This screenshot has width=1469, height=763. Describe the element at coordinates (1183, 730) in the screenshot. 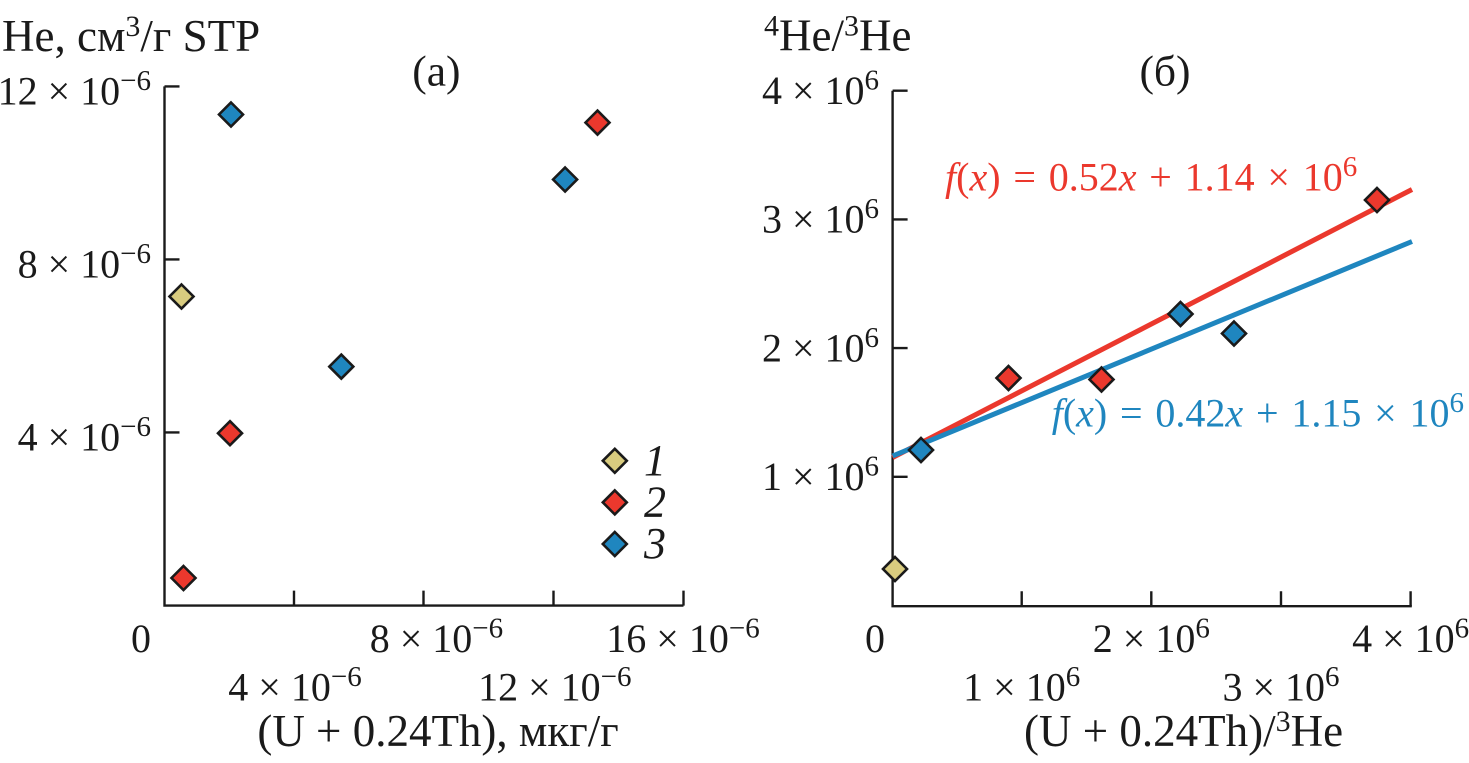

I see `svg-text: (U + 0.24Th)/3He` at that location.